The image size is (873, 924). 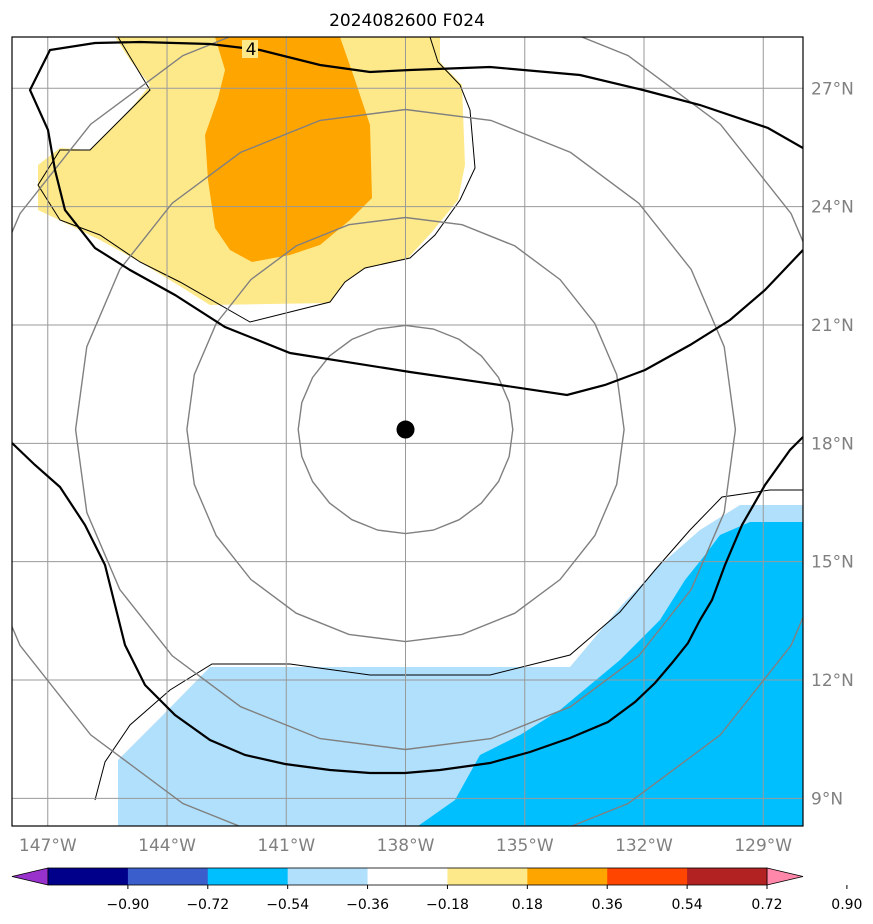 I want to click on longitude-labels: 147°W 144°W 141°W 138°W 135°W 132°W 129°W, so click(x=405, y=846).